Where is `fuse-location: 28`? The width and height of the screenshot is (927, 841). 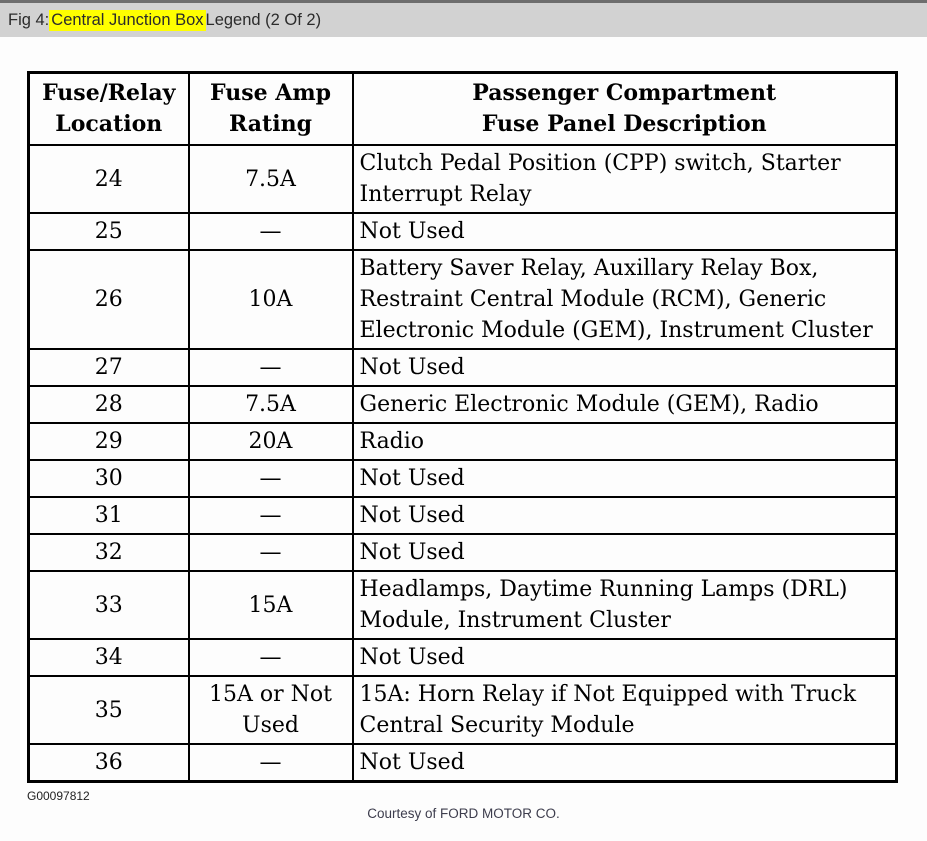 fuse-location: 28 is located at coordinates (108, 404).